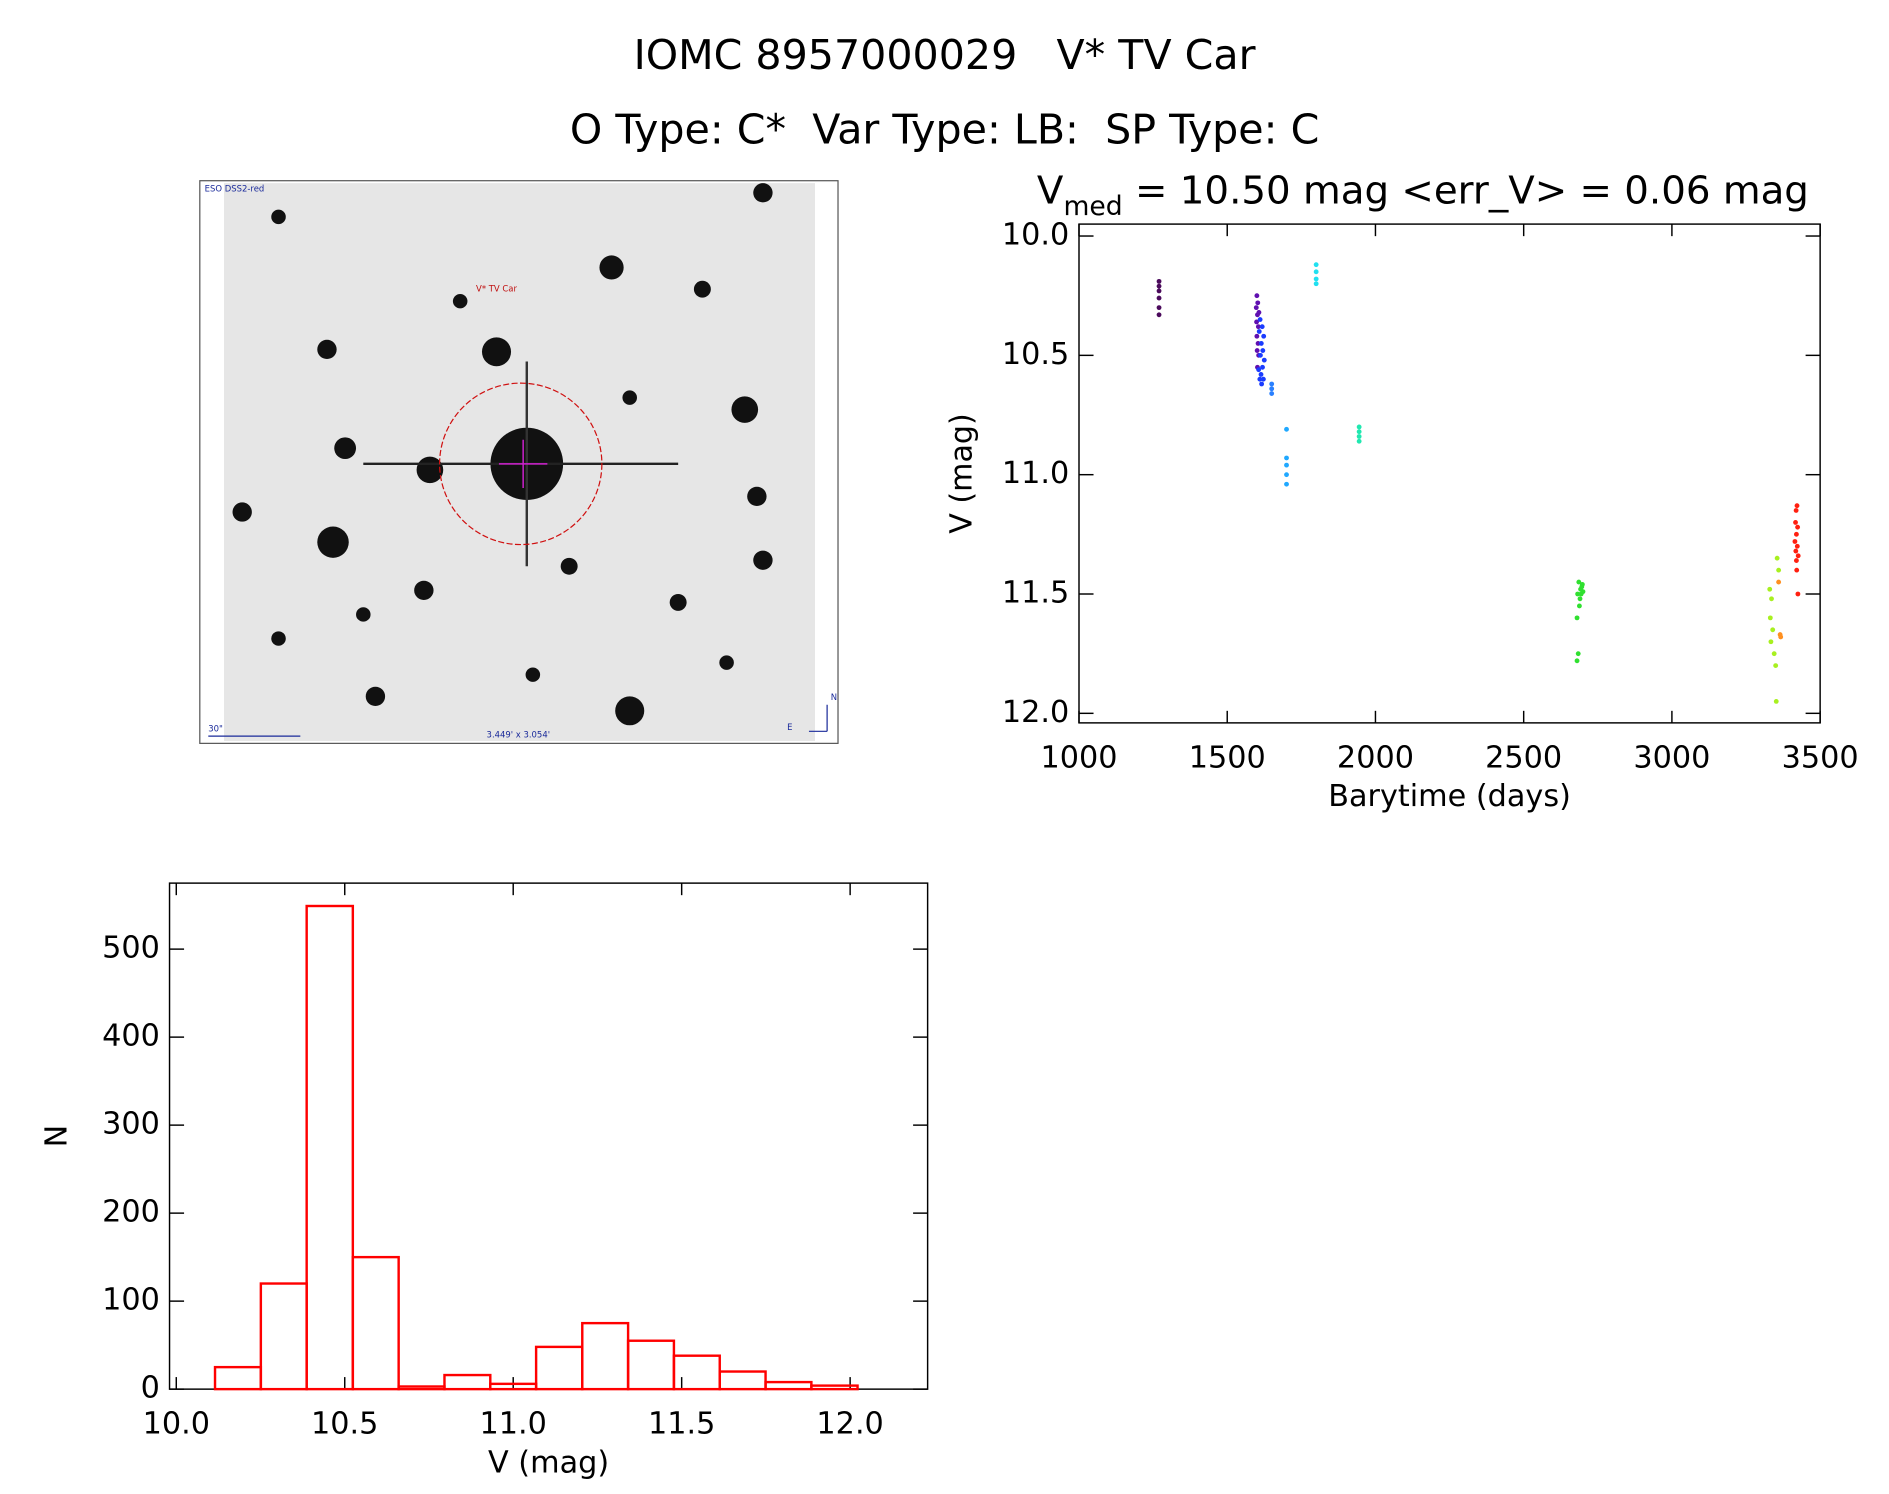  Describe the element at coordinates (548, 1462) in the screenshot. I see `x-axis-label: V (mag)` at that location.